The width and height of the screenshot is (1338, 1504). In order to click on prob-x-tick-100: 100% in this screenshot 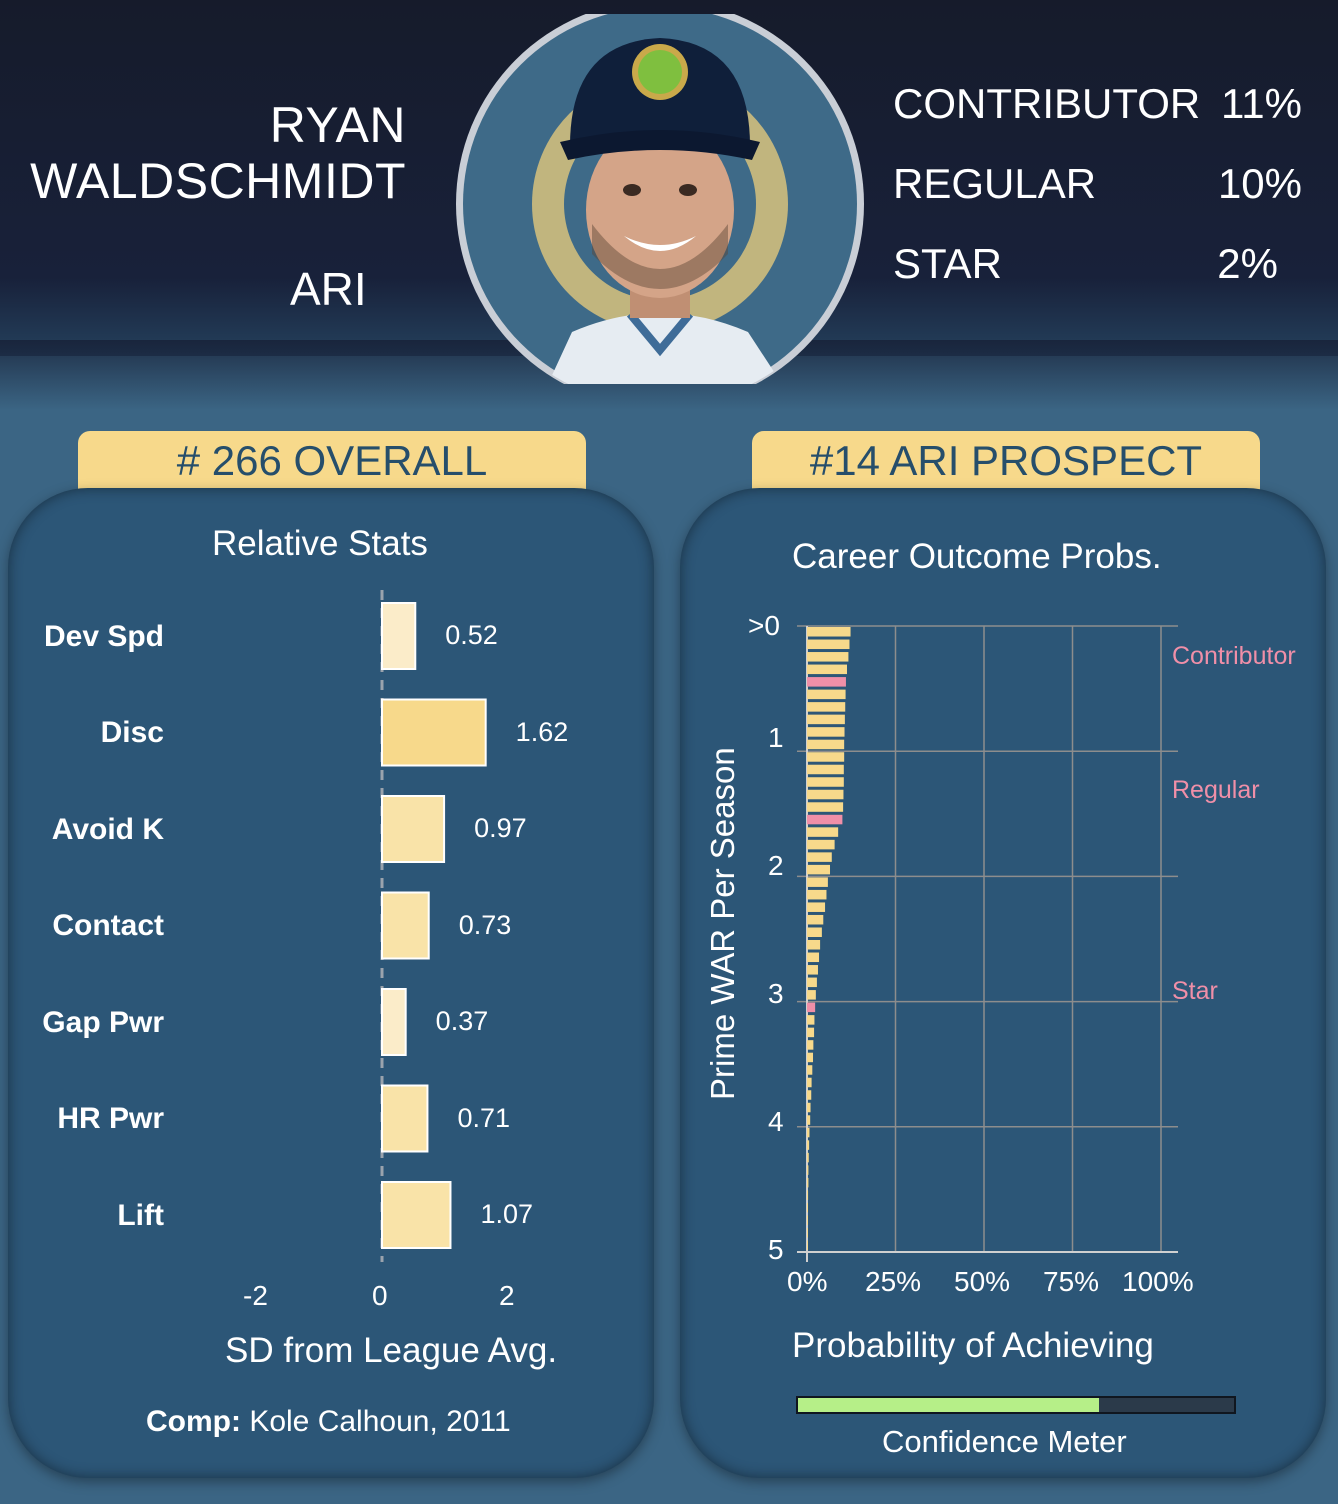, I will do `click(1158, 1281)`.